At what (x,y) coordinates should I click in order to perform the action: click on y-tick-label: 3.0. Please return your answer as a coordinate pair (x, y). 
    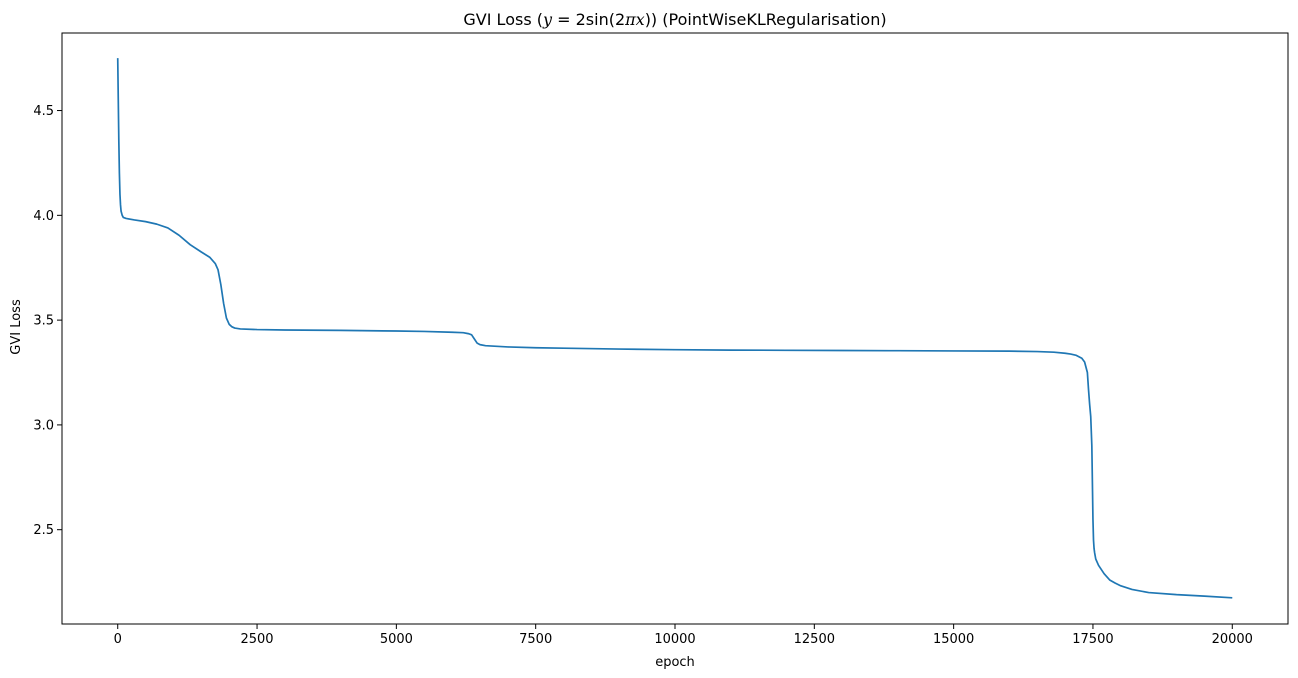
    Looking at the image, I should click on (43, 425).